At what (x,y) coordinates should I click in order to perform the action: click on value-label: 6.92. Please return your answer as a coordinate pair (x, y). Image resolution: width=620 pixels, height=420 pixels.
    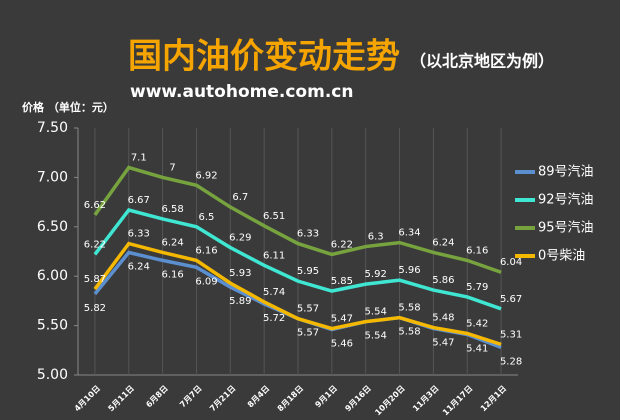
    Looking at the image, I should click on (206, 175).